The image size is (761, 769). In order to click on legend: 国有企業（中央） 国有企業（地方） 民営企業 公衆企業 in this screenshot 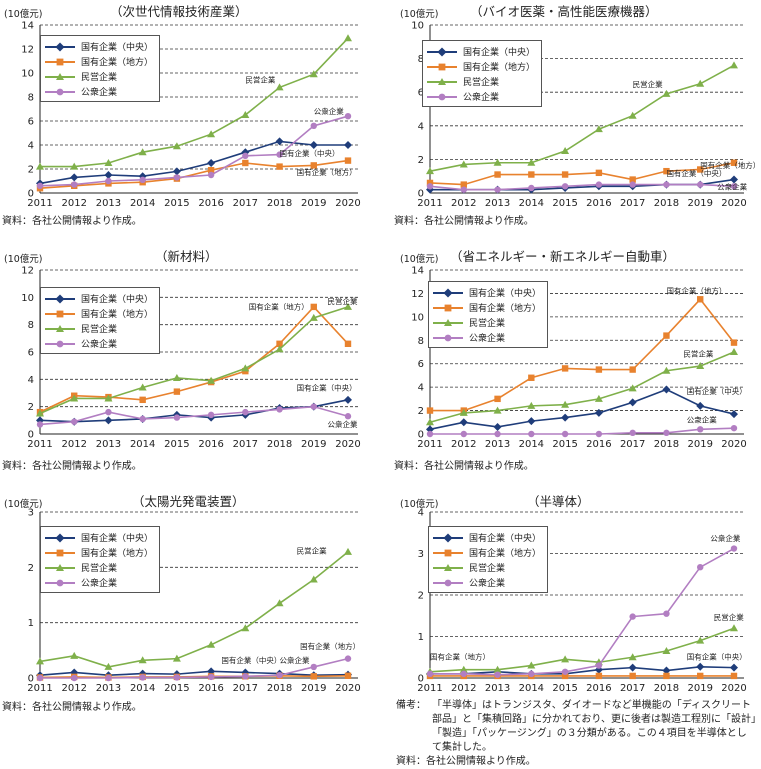, I will do `click(100, 559)`.